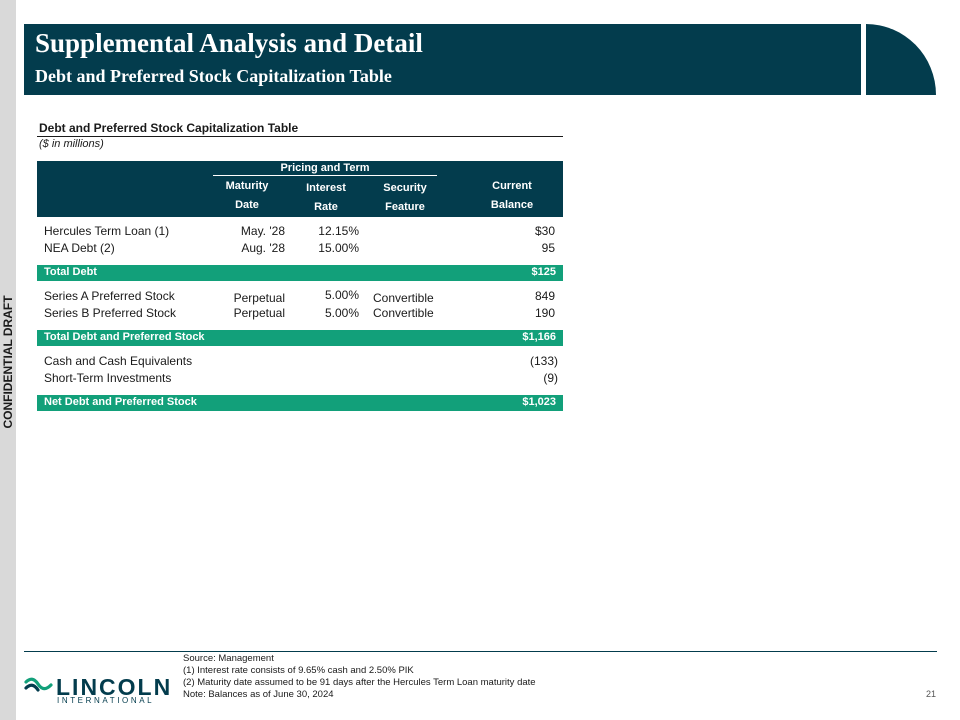  Describe the element at coordinates (70, 272) in the screenshot. I see `total-label: Total Debt` at that location.